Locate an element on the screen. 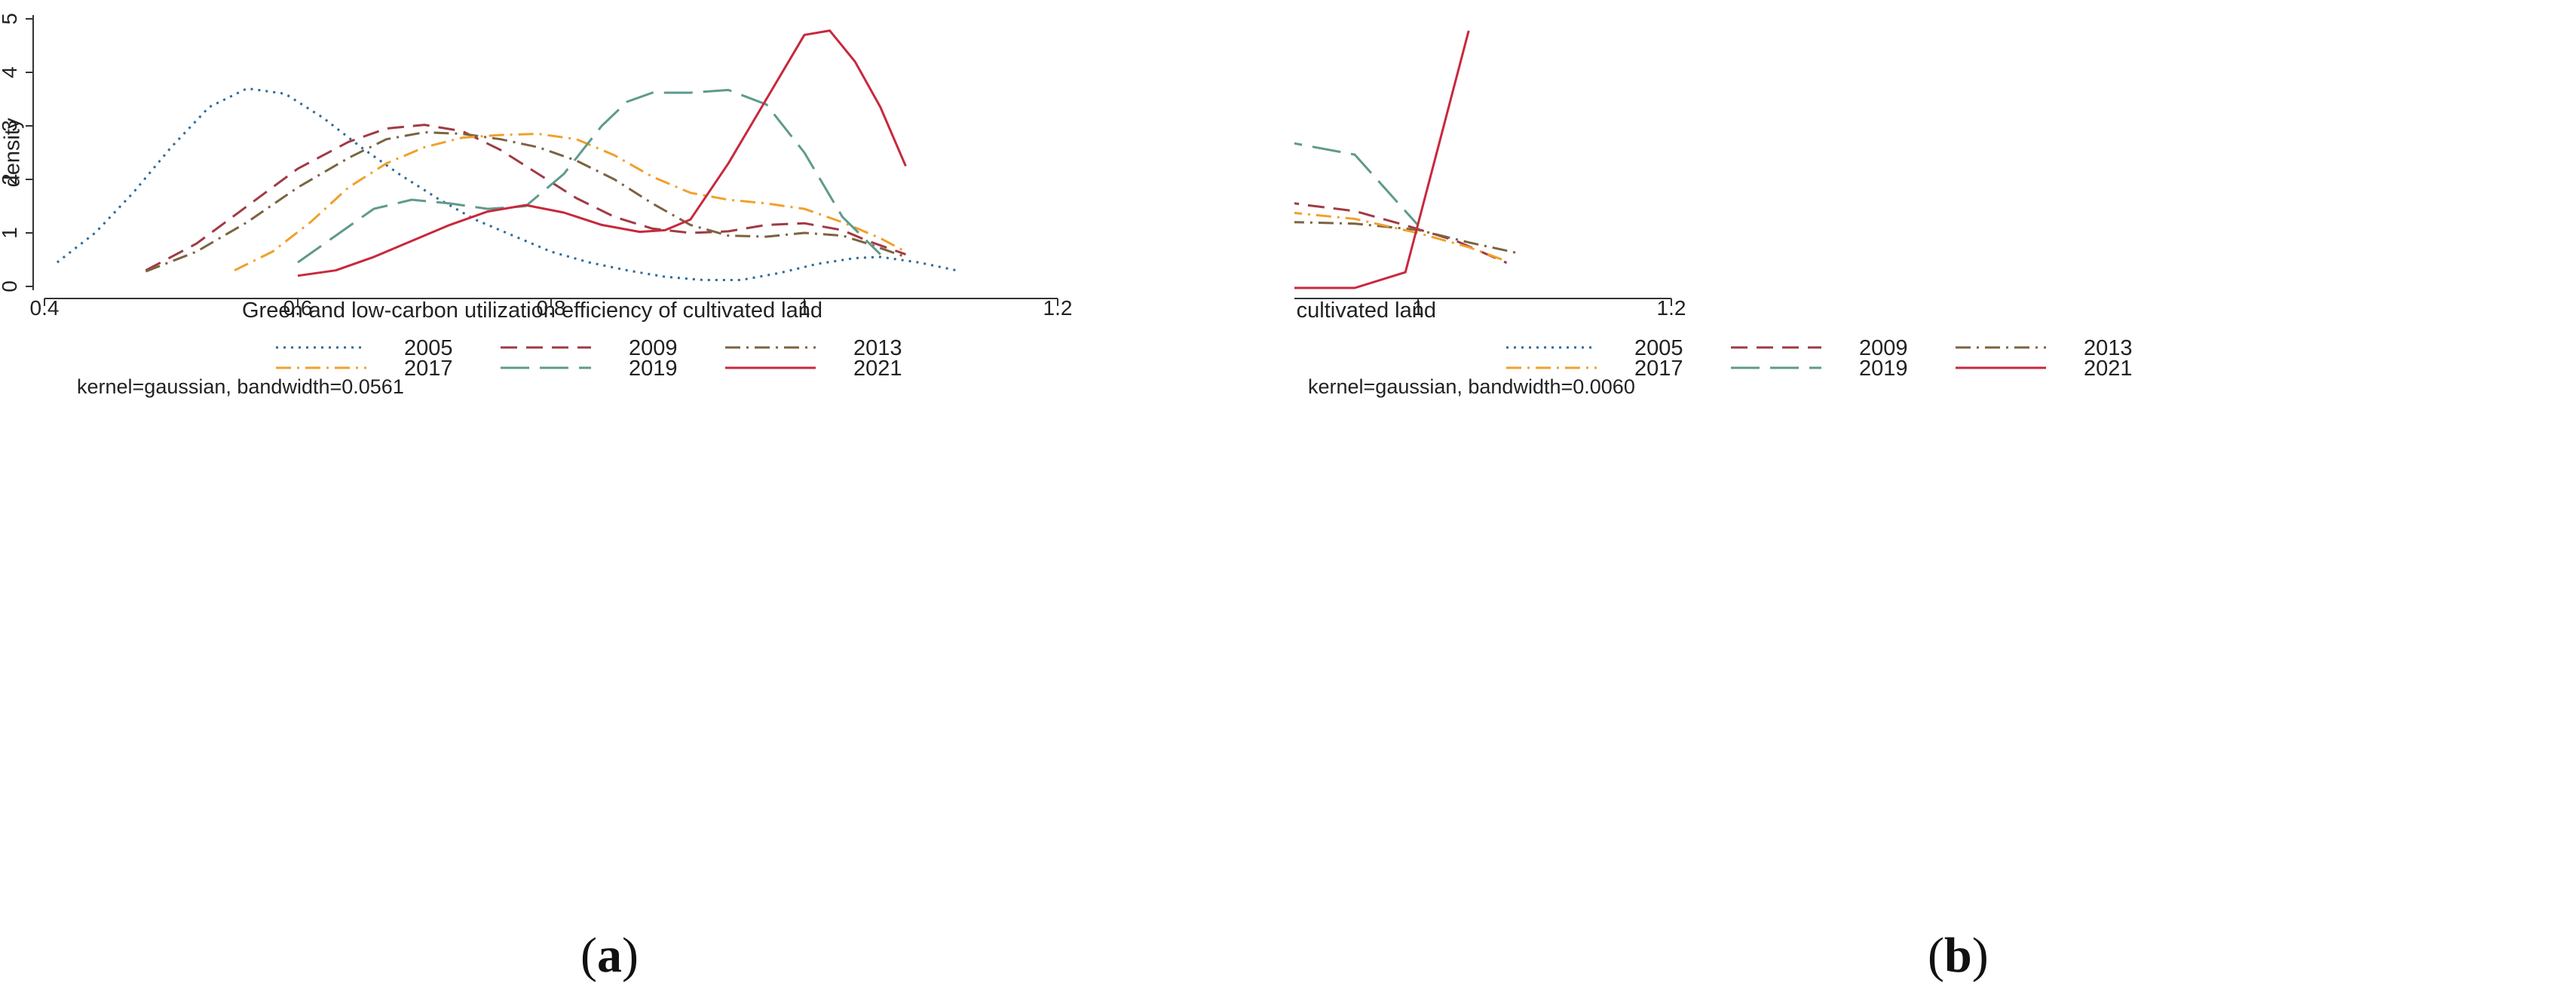 The height and width of the screenshot is (1007, 2576). y-tick-label: 5 is located at coordinates (10, 19).